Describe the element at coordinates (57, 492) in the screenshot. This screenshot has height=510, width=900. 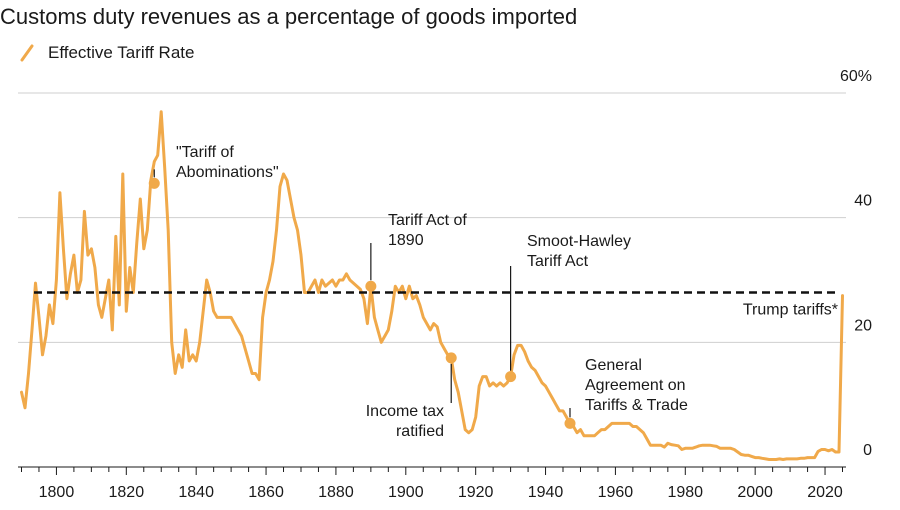
I see `x-tick-label: 1800` at that location.